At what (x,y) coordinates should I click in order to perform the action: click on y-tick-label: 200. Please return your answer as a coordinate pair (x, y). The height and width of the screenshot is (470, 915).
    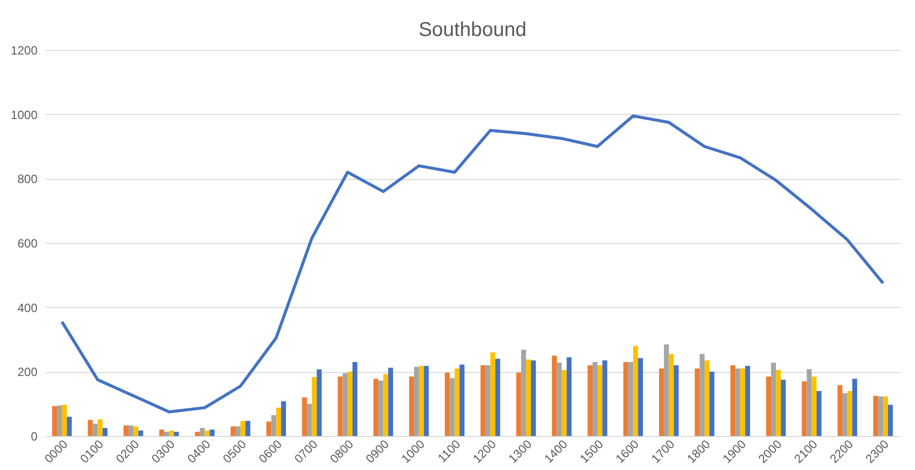
    Looking at the image, I should click on (27, 372).